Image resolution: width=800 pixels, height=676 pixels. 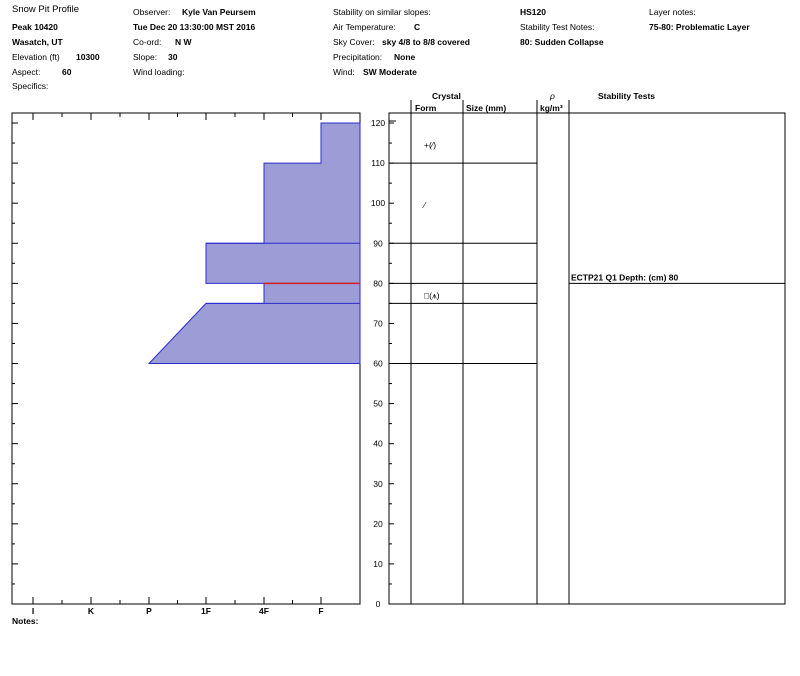 I want to click on sky-cover-label: Sky Cover:, so click(x=354, y=42).